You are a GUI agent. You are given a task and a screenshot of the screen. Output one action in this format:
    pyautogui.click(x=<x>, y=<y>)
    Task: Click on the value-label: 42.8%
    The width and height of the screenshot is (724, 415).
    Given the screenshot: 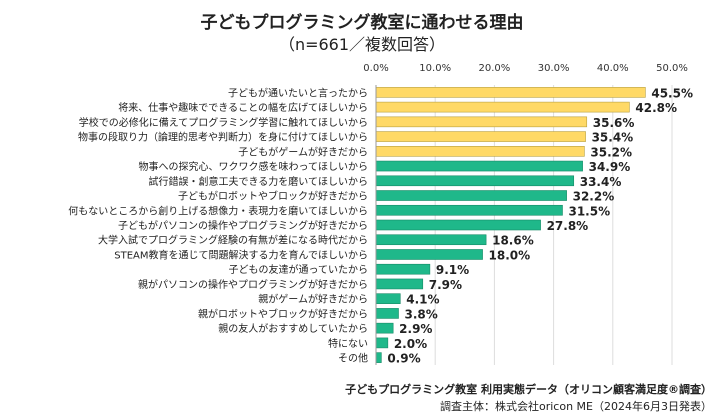 What is the action you would take?
    pyautogui.click(x=656, y=108)
    